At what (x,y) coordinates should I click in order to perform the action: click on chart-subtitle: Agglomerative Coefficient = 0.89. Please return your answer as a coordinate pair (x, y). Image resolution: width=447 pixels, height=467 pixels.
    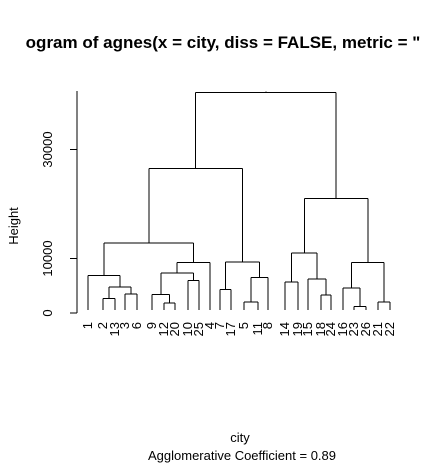
    Looking at the image, I should click on (242, 455).